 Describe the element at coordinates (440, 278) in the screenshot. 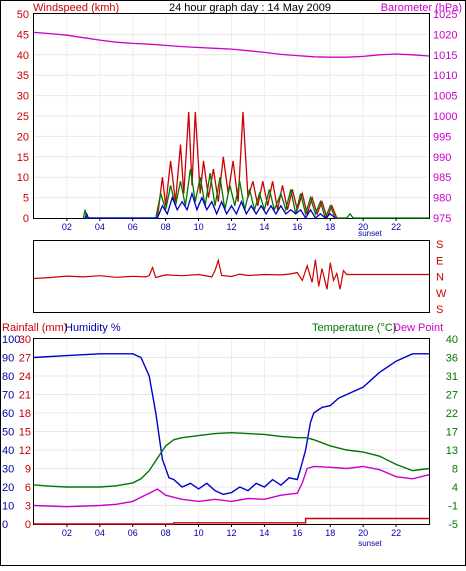

I see `direction-label: N` at that location.